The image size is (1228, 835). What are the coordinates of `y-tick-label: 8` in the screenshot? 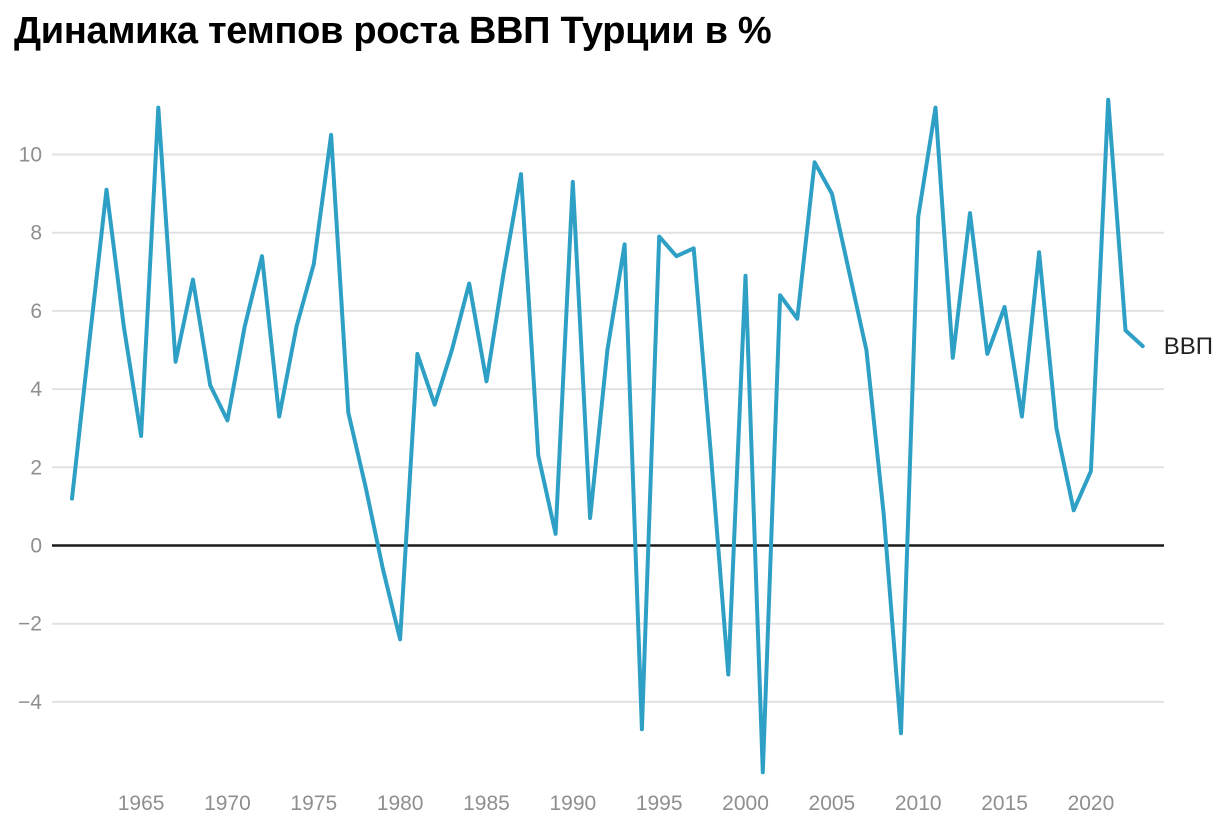 It's located at (36, 233).